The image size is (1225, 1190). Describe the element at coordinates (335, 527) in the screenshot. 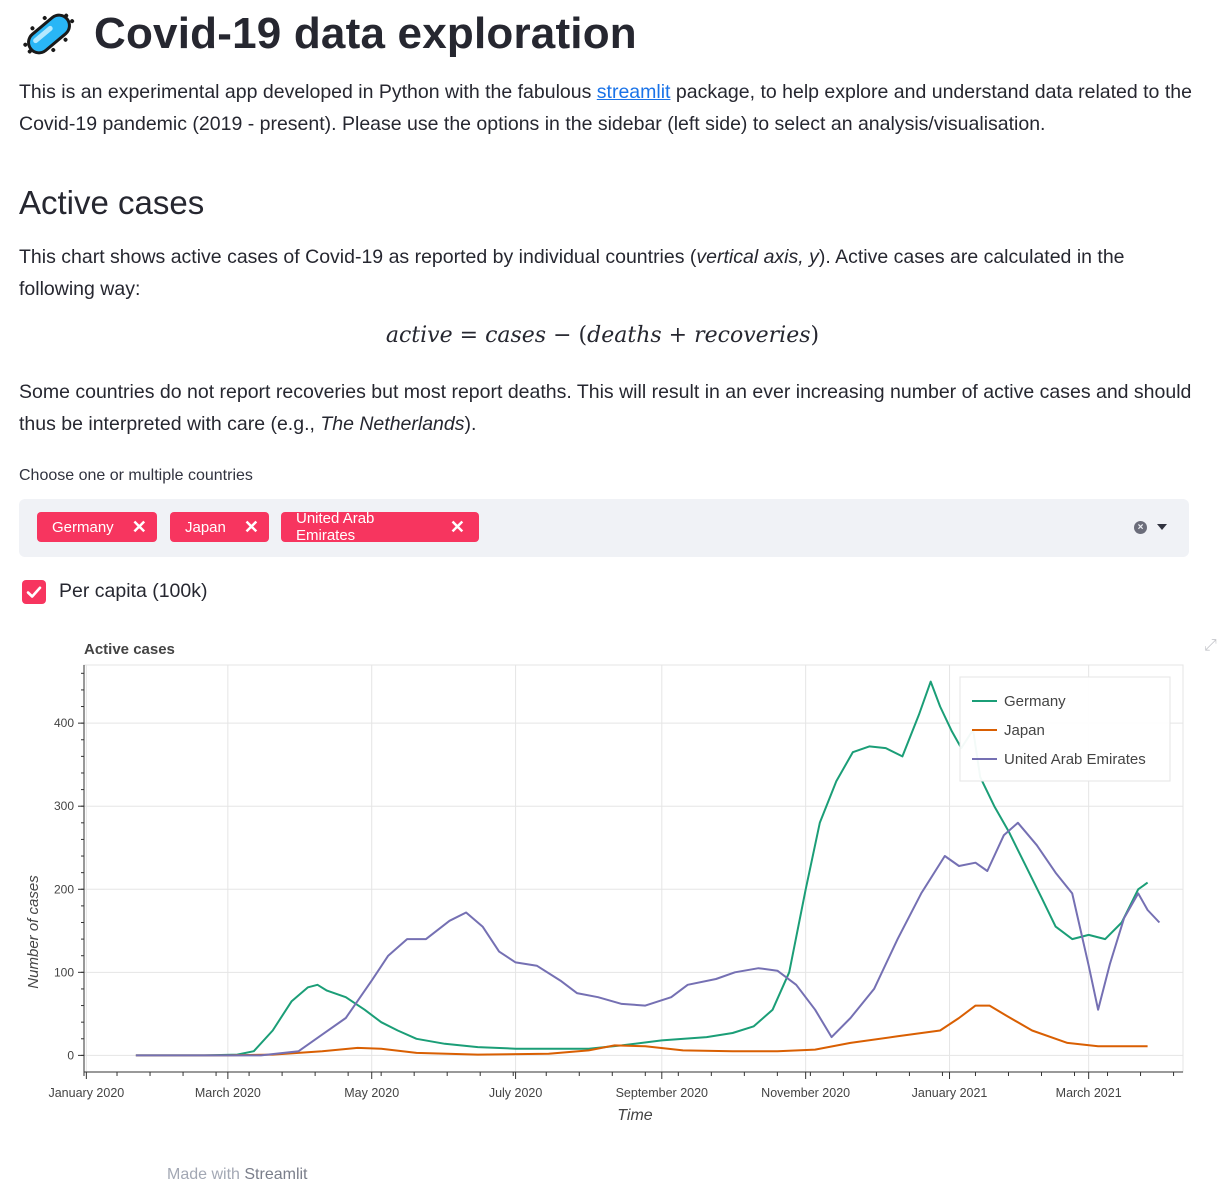

I see `chip-label: United Arab Emirates` at that location.